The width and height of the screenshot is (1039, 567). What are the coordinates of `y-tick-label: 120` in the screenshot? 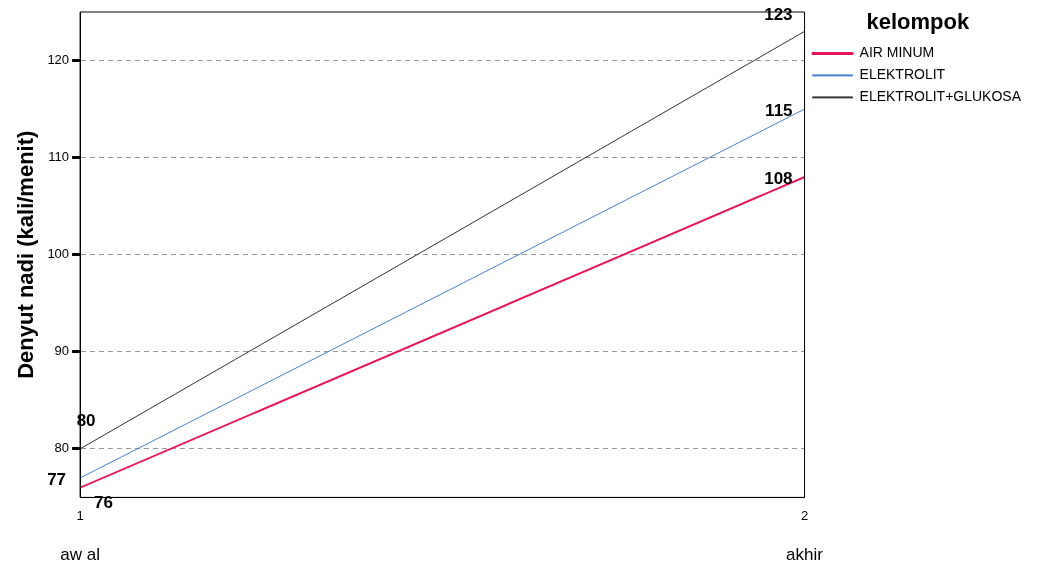 It's located at (58, 60).